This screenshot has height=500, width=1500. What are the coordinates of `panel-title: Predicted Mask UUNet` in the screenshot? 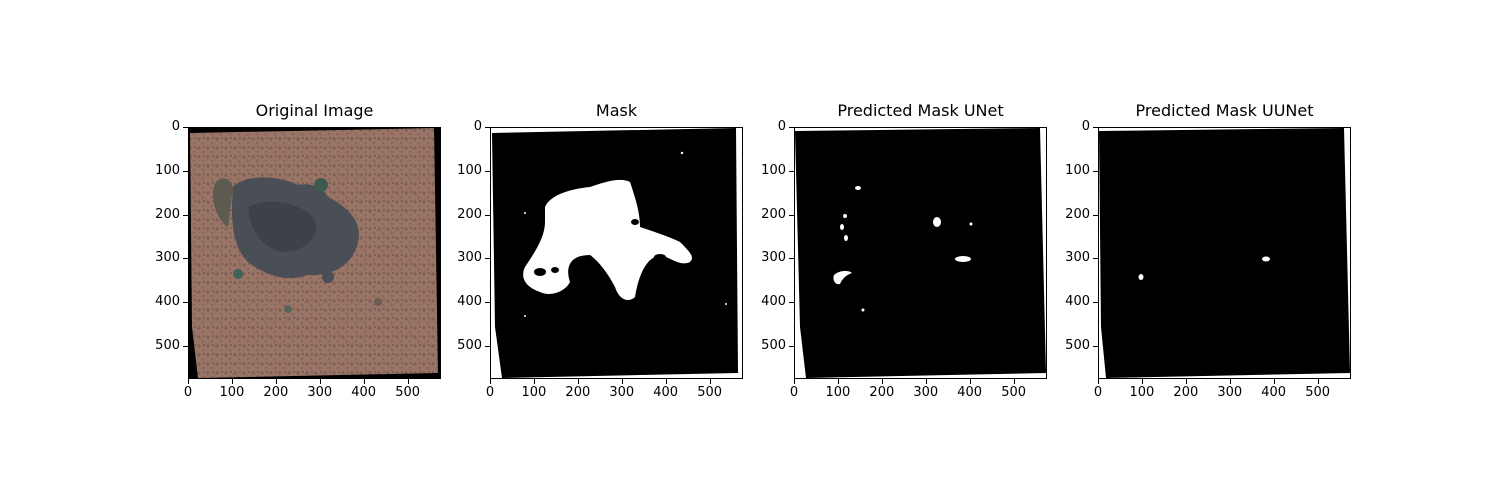 It's located at (1224, 110).